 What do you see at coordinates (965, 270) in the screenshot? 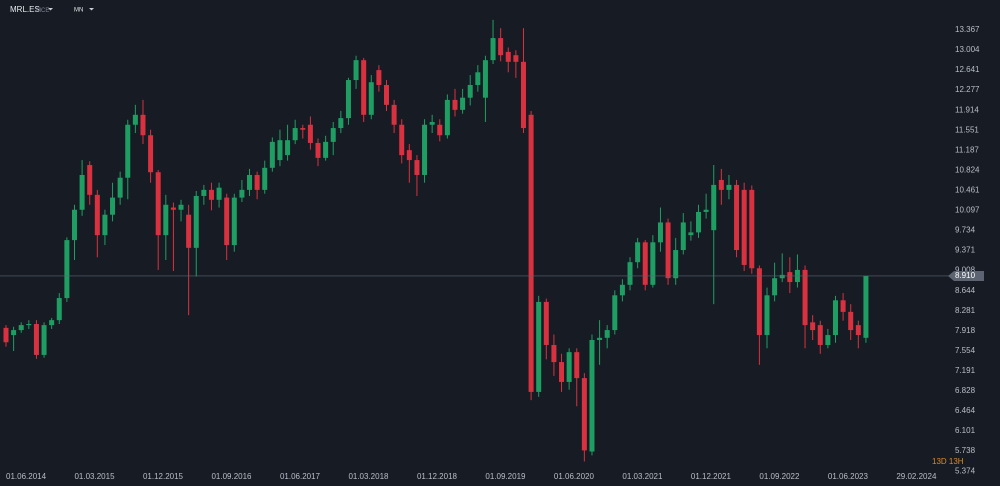
I see `y-tick-label: 9.008` at bounding box center [965, 270].